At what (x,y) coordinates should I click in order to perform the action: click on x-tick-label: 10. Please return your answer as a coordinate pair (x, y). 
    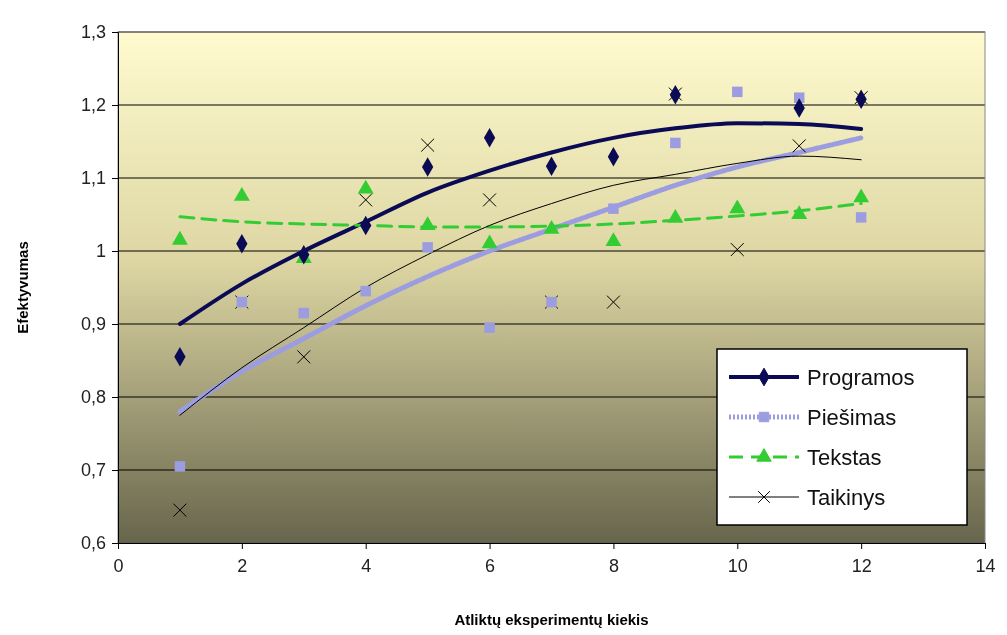
    Looking at the image, I should click on (737, 565).